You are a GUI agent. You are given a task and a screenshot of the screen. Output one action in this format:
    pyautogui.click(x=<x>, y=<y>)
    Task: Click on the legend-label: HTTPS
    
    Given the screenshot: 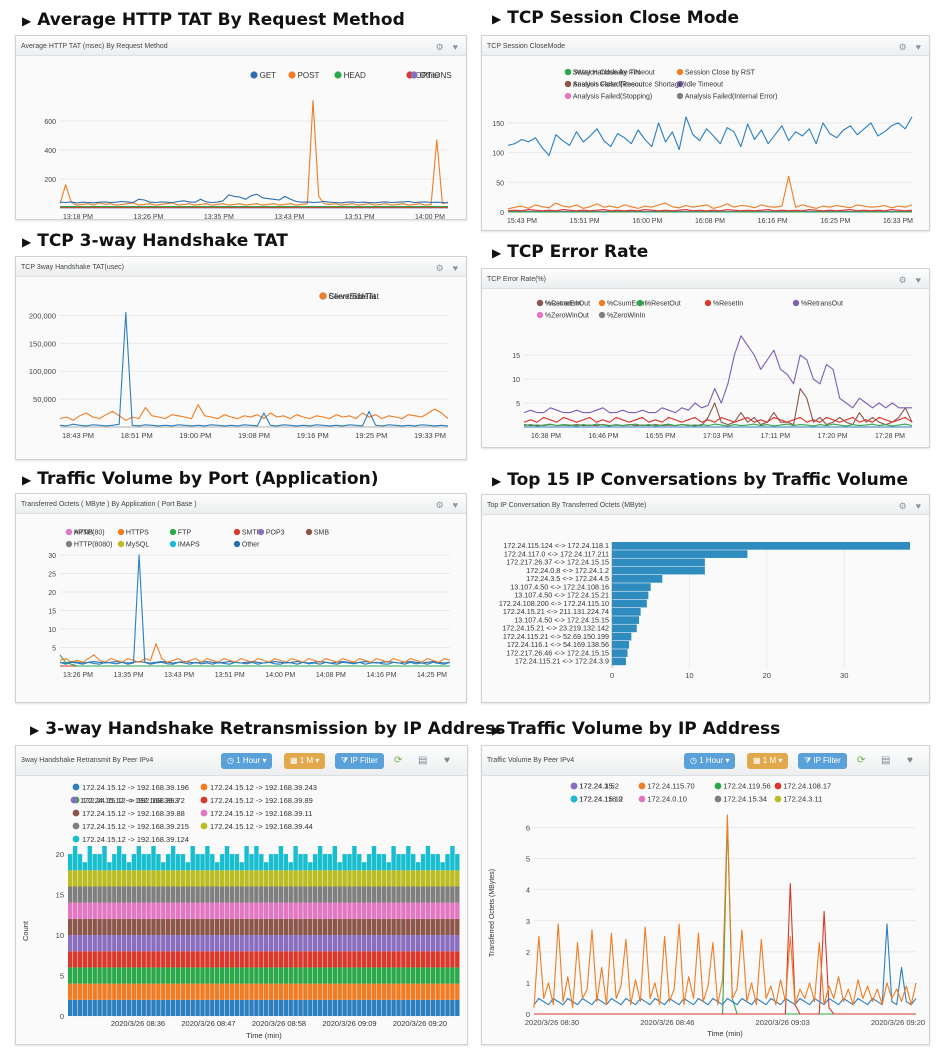 What is the action you would take?
    pyautogui.click(x=137, y=532)
    